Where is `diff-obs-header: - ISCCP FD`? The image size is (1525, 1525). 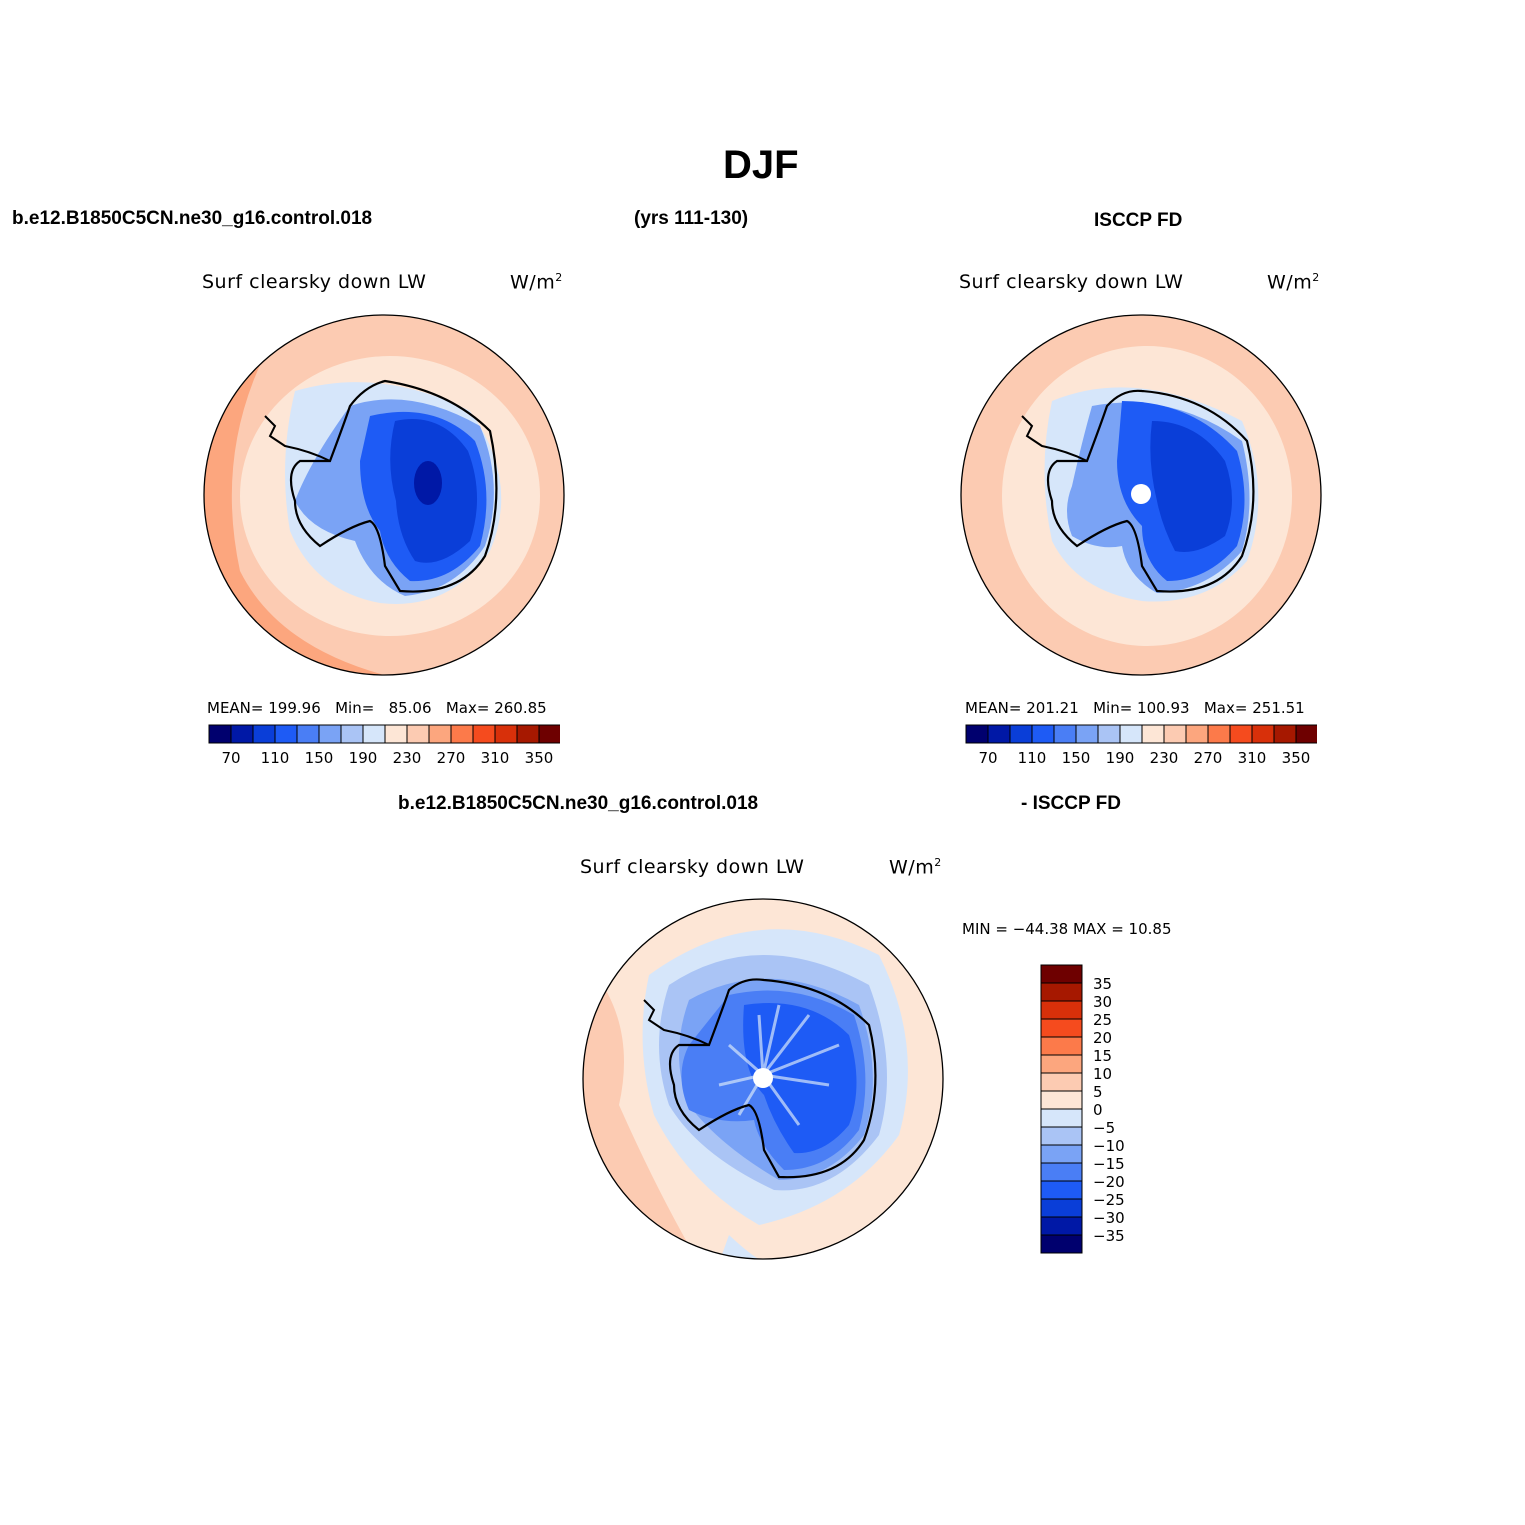 diff-obs-header: - ISCCP FD is located at coordinates (1071, 803).